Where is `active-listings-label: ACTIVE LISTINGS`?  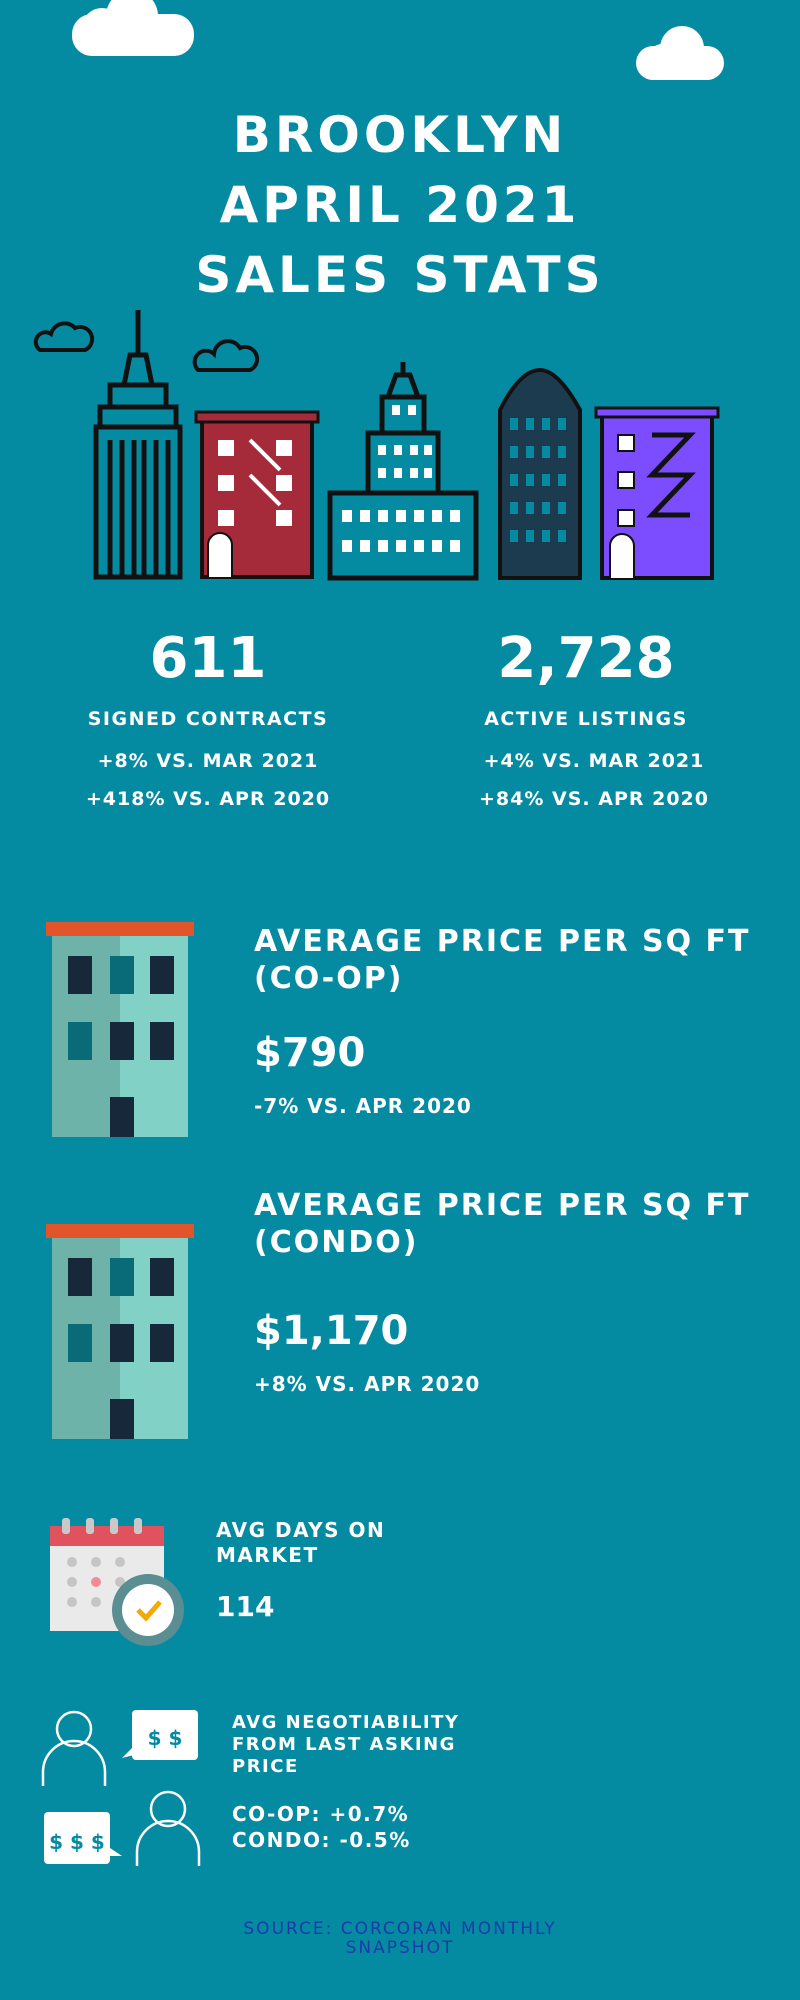 active-listings-label: ACTIVE LISTINGS is located at coordinates (586, 719).